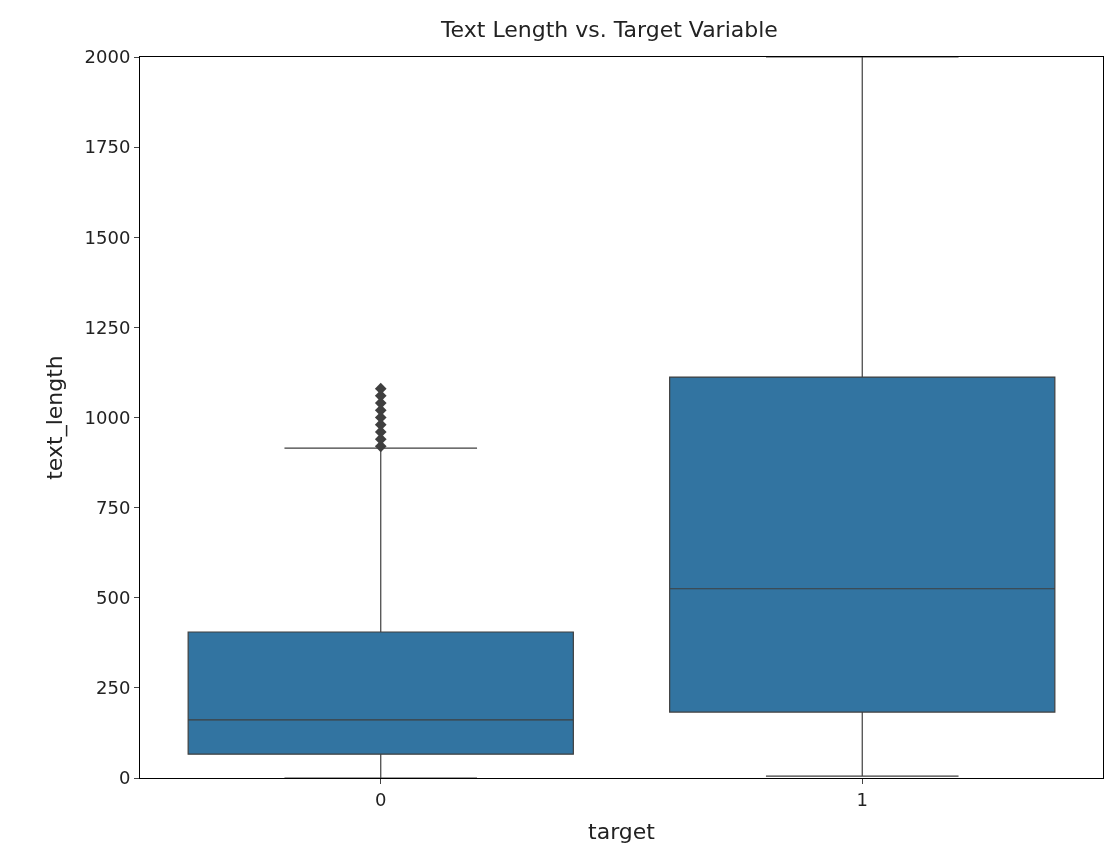  What do you see at coordinates (113, 598) in the screenshot?
I see `y-tick-label: 500` at bounding box center [113, 598].